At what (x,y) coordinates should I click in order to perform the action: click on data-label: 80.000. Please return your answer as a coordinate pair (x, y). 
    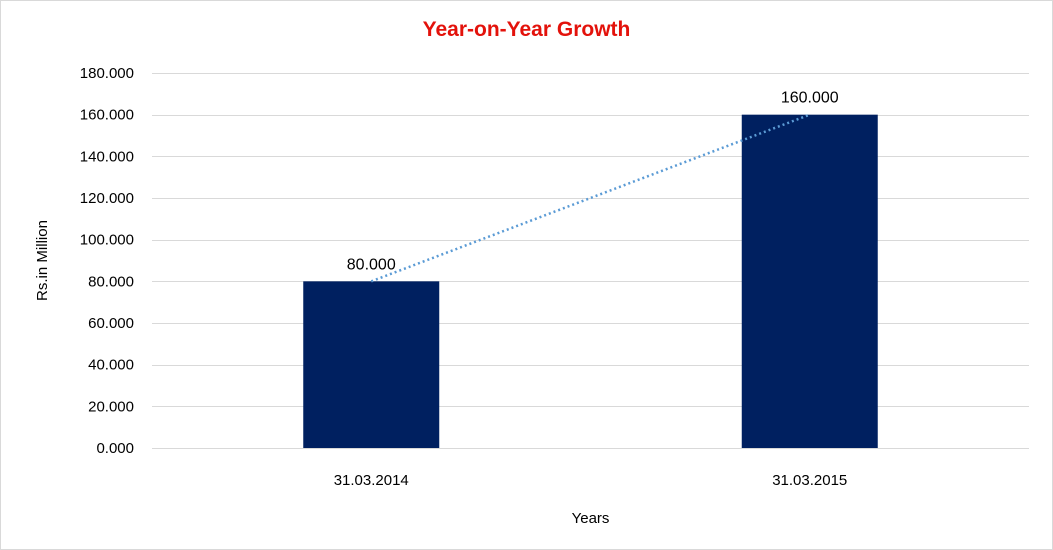
    Looking at the image, I should click on (371, 264).